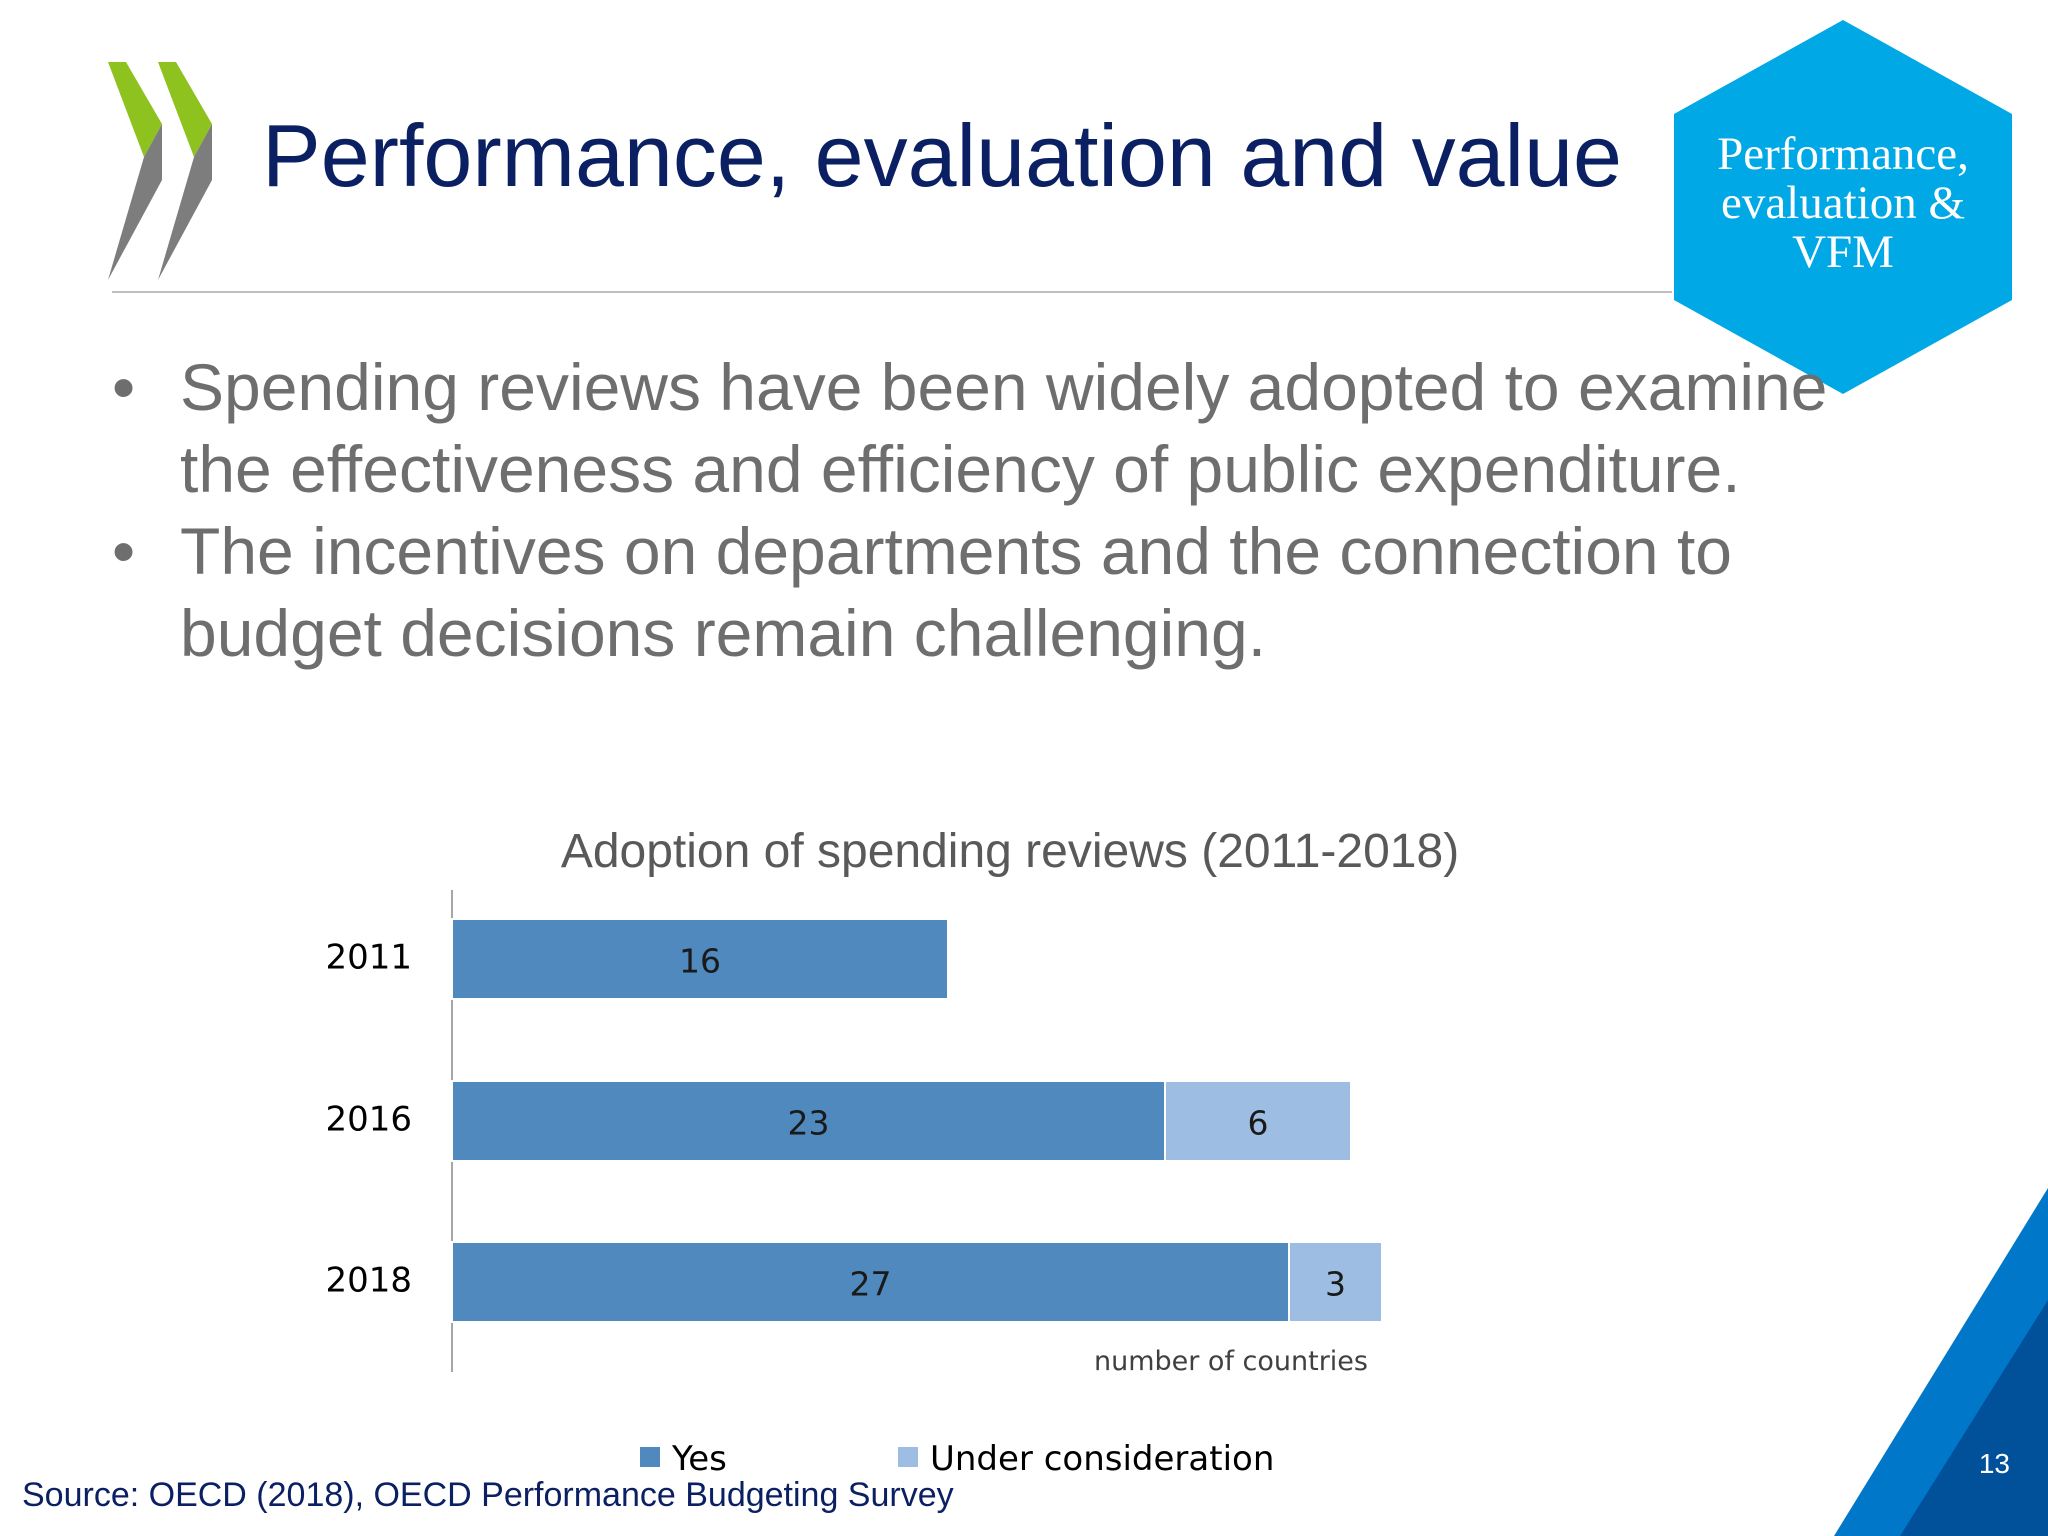 This screenshot has height=1536, width=2048. I want to click on bar-data-label: 6, so click(1258, 1123).